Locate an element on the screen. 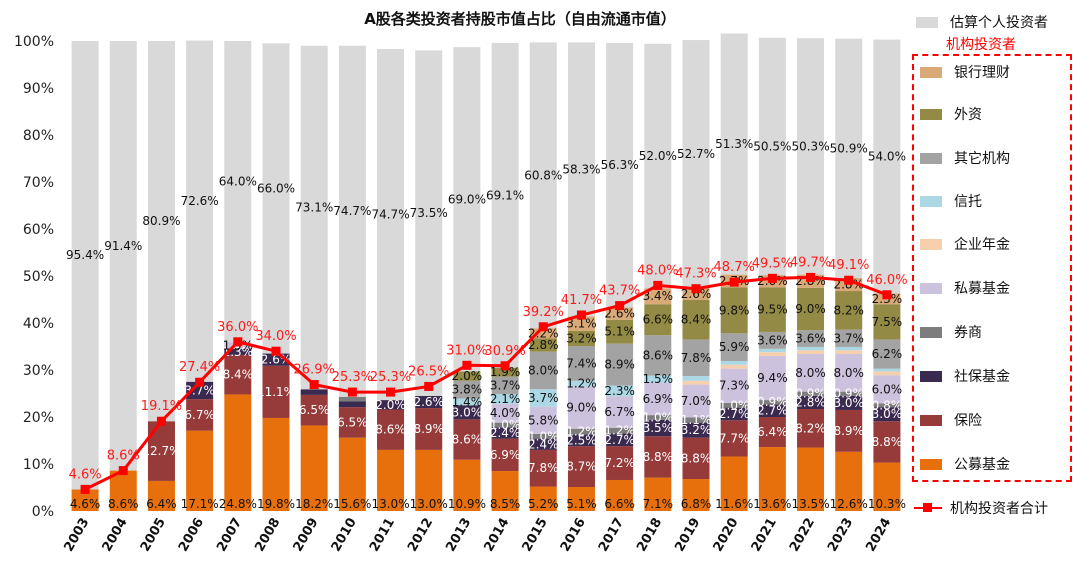 The image size is (1080, 588). total-label: 49.7% is located at coordinates (810, 262).